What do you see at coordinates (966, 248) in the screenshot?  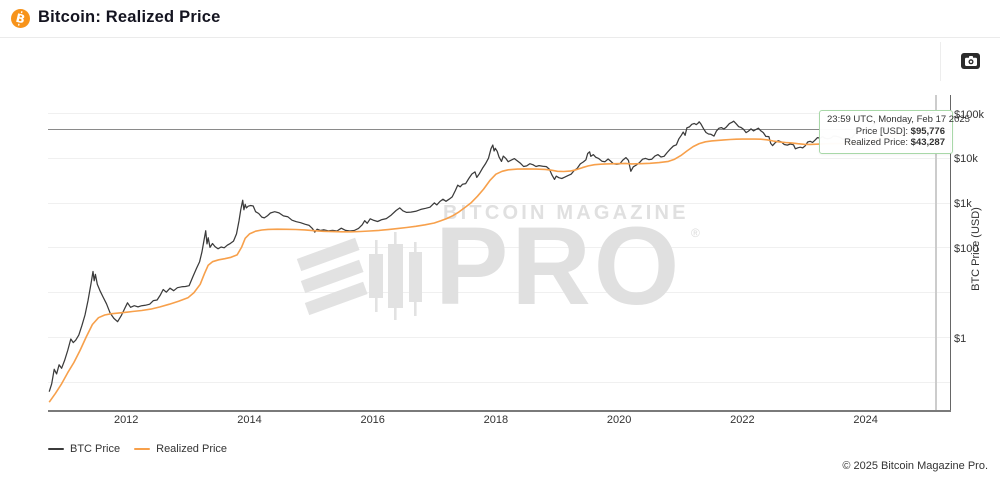 I see `y-axis-label: $100` at bounding box center [966, 248].